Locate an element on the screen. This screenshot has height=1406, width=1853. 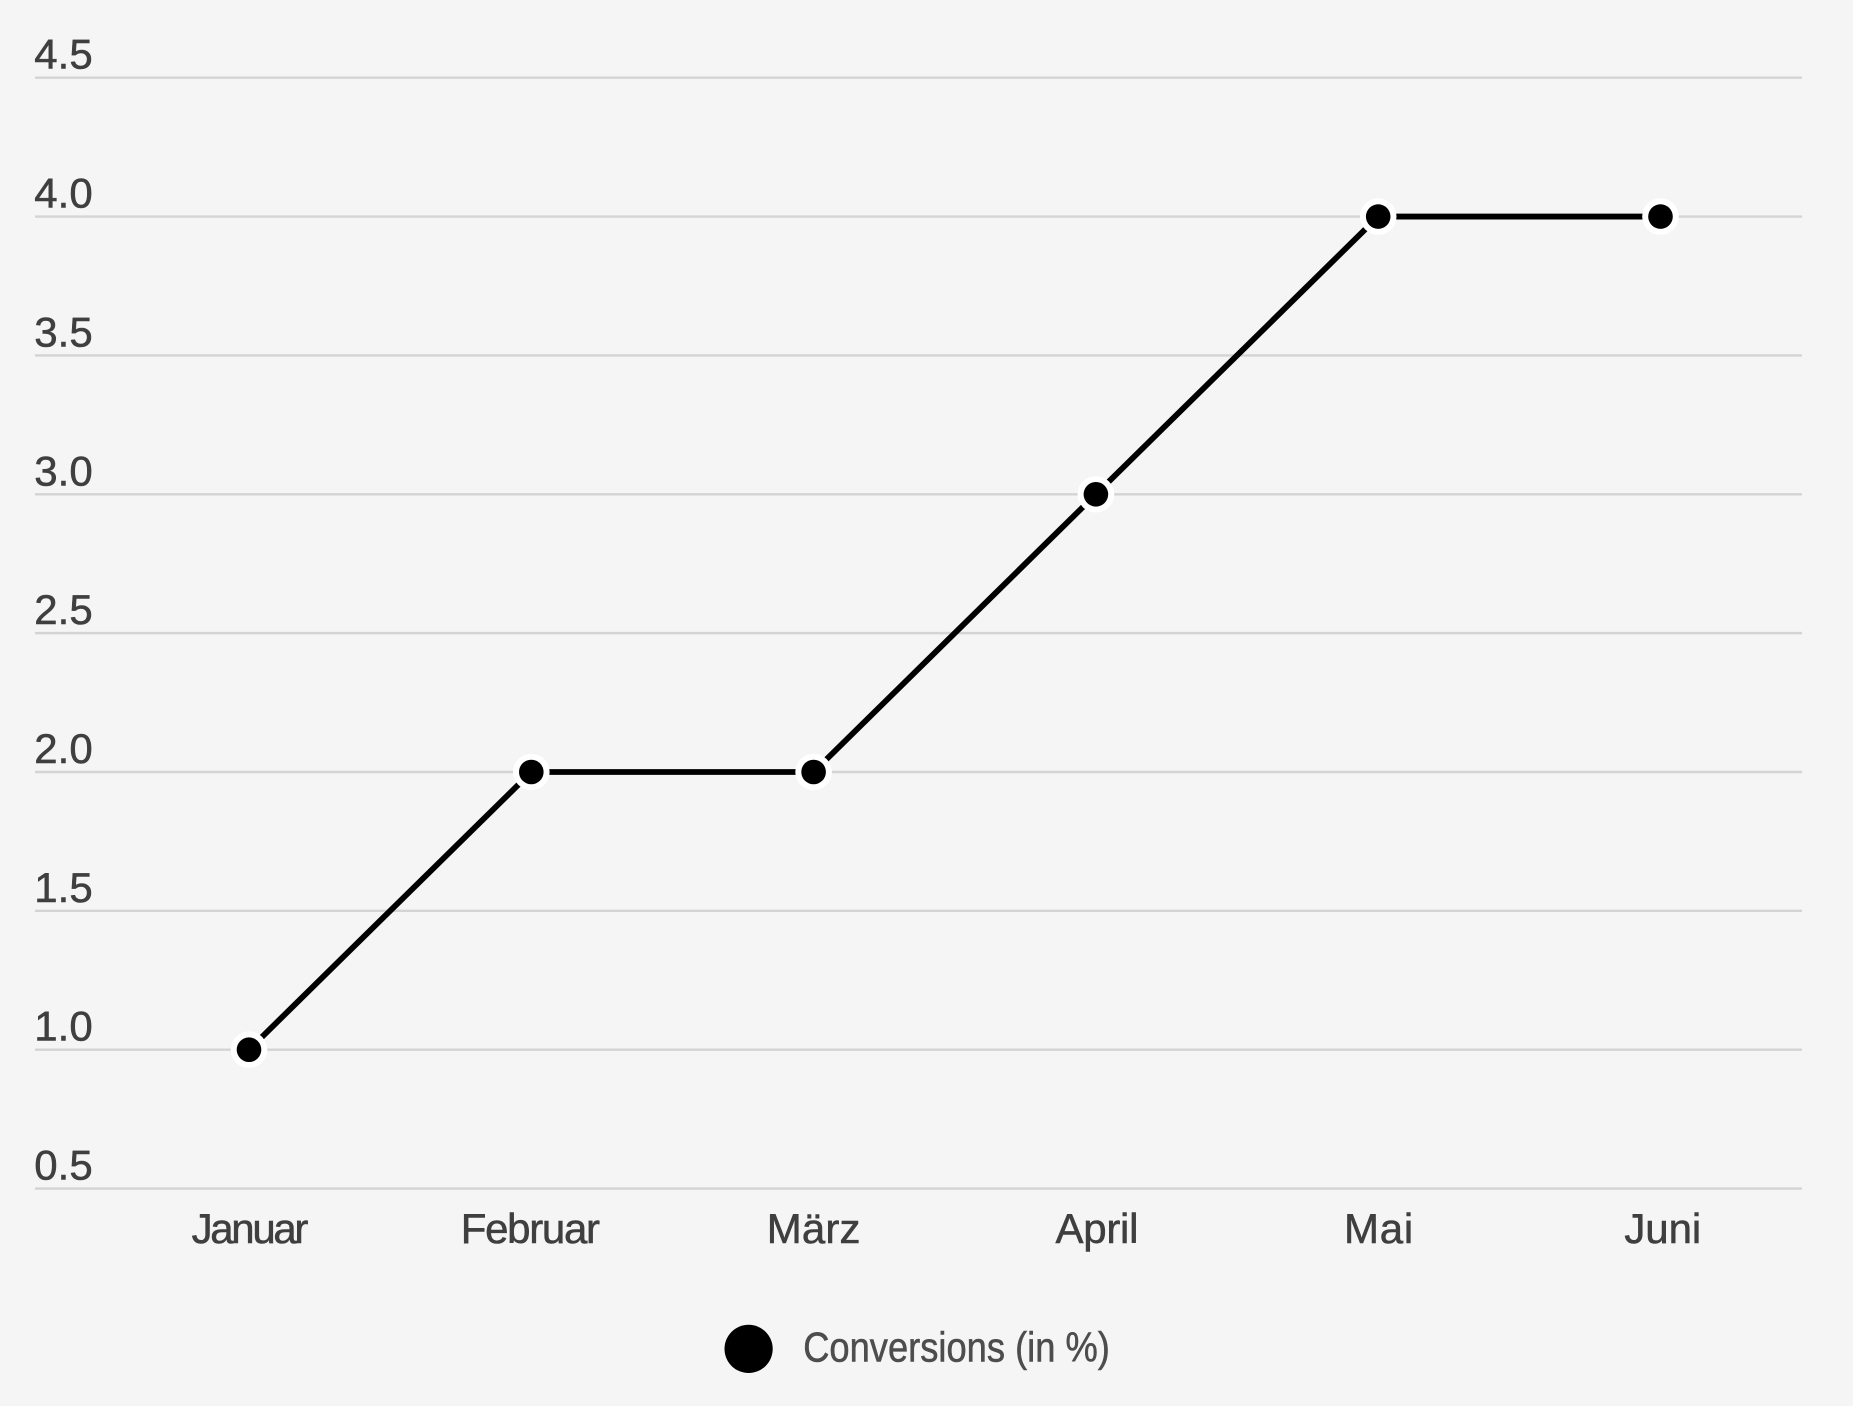
svg-text: 2.0 is located at coordinates (63, 748).